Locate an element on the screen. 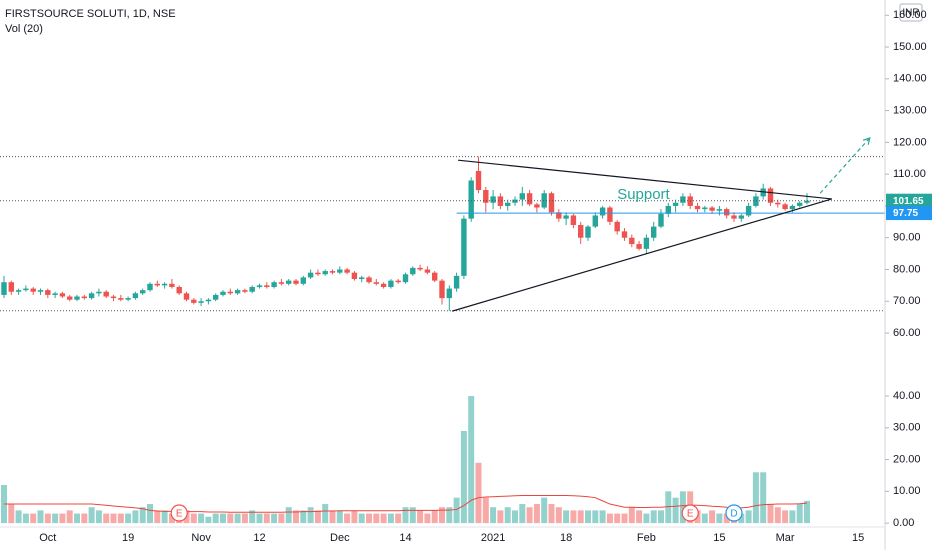 The image size is (932, 550). x-tick-label: 2021 is located at coordinates (493, 538).